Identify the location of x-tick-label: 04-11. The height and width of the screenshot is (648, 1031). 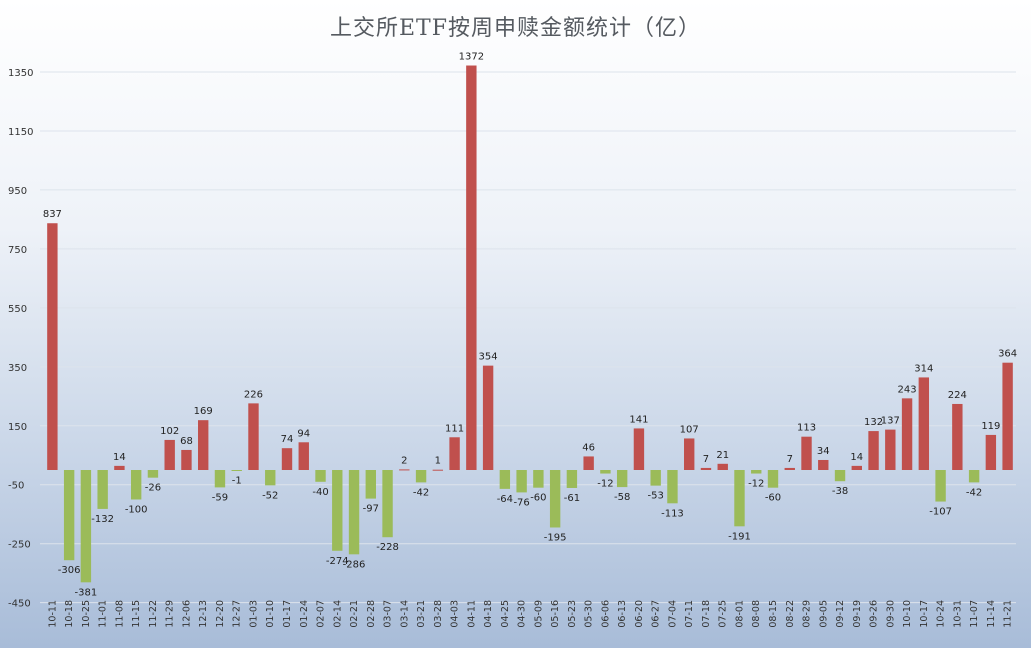
(471, 614).